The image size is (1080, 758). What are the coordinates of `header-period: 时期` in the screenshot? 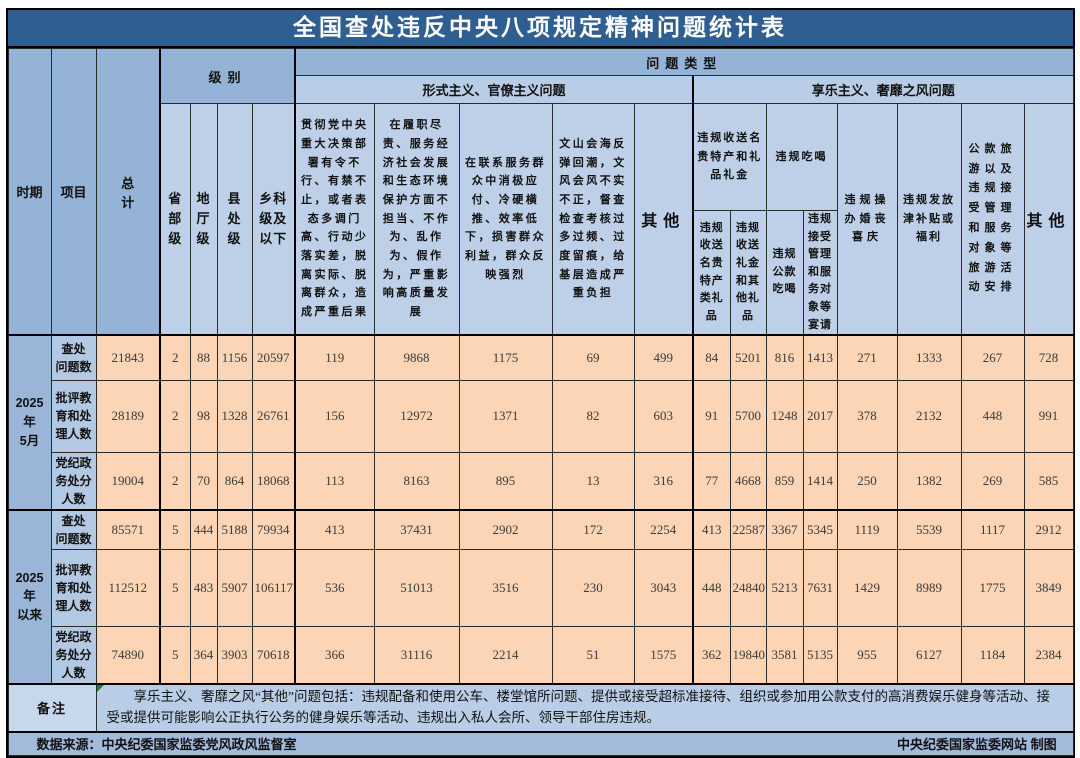 It's located at (29, 192).